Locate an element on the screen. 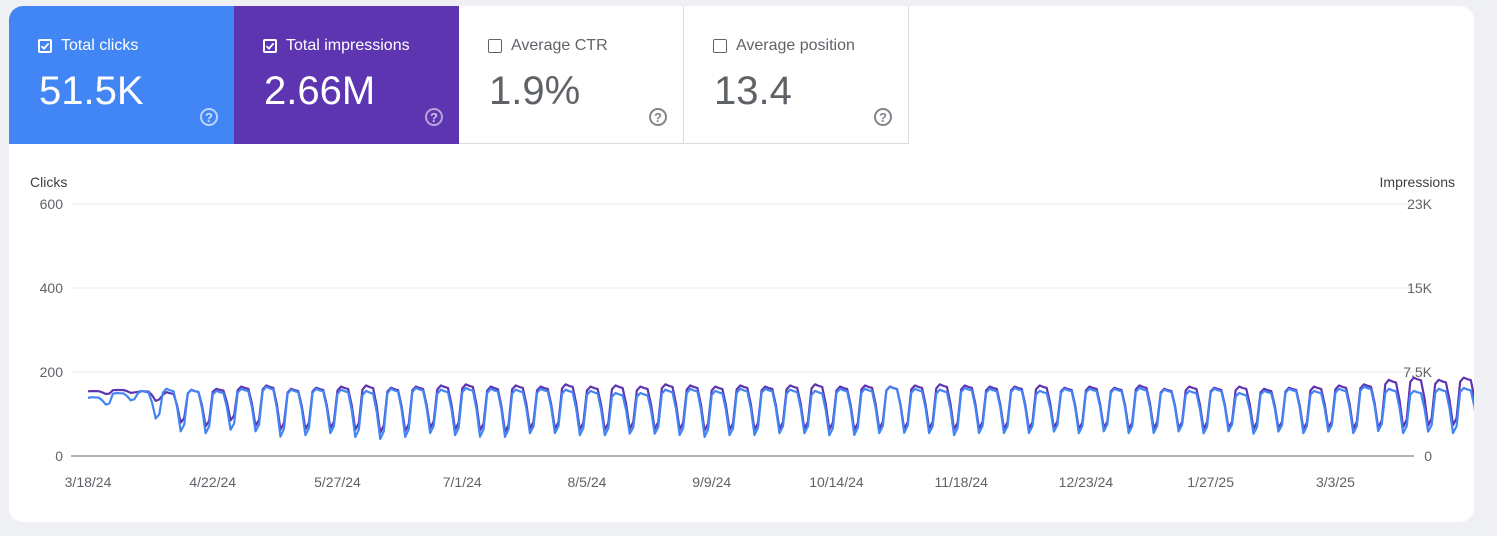 The image size is (1497, 536). impressions-line is located at coordinates (780, 405).